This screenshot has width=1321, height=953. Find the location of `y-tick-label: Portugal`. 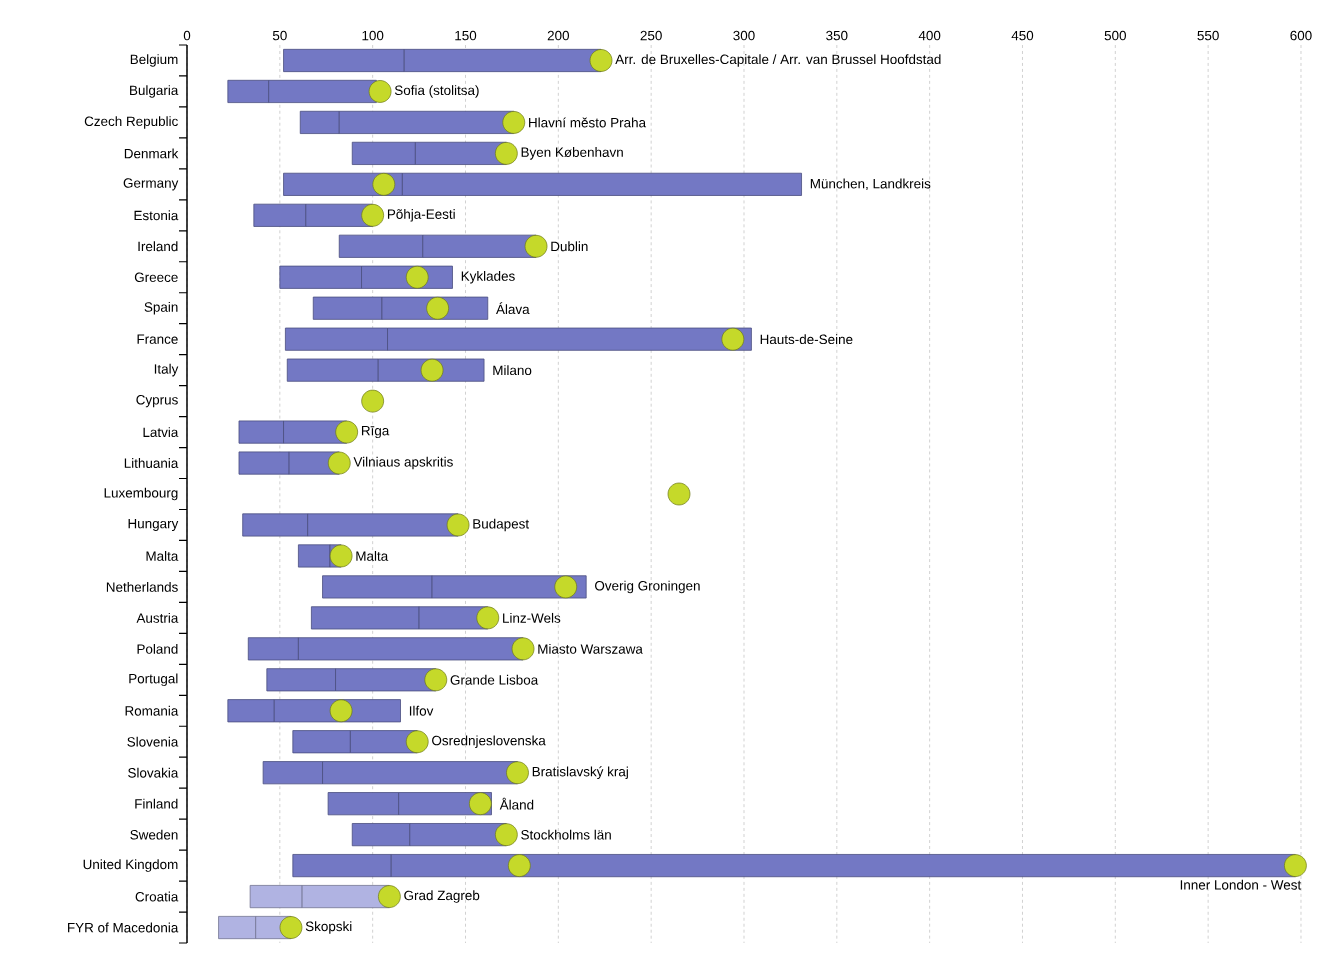

y-tick-label: Portugal is located at coordinates (153, 680).